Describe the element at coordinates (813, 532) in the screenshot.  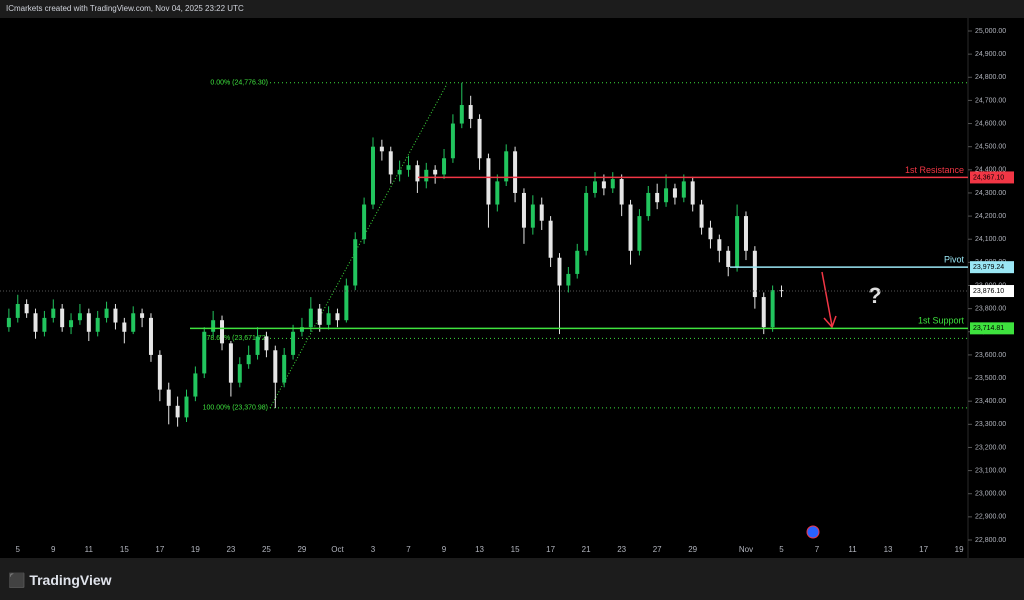
I see `event-icon` at that location.